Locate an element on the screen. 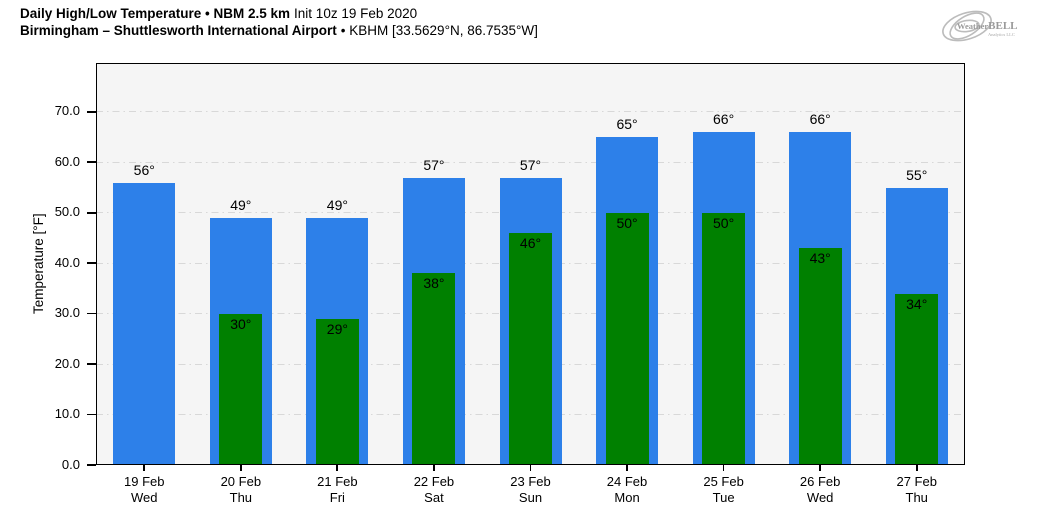 This screenshot has height=516, width=1040. x-tick-date: 20 Feb is located at coordinates (241, 481).